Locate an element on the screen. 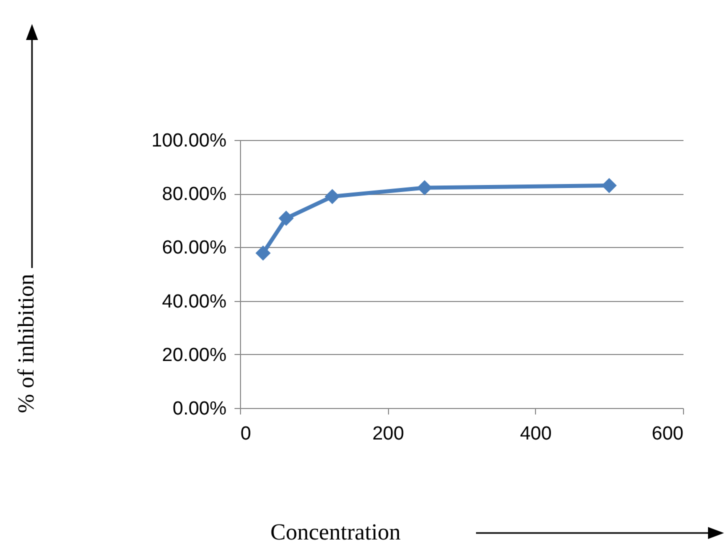  y-tick-label: 100.00% is located at coordinates (189, 141).